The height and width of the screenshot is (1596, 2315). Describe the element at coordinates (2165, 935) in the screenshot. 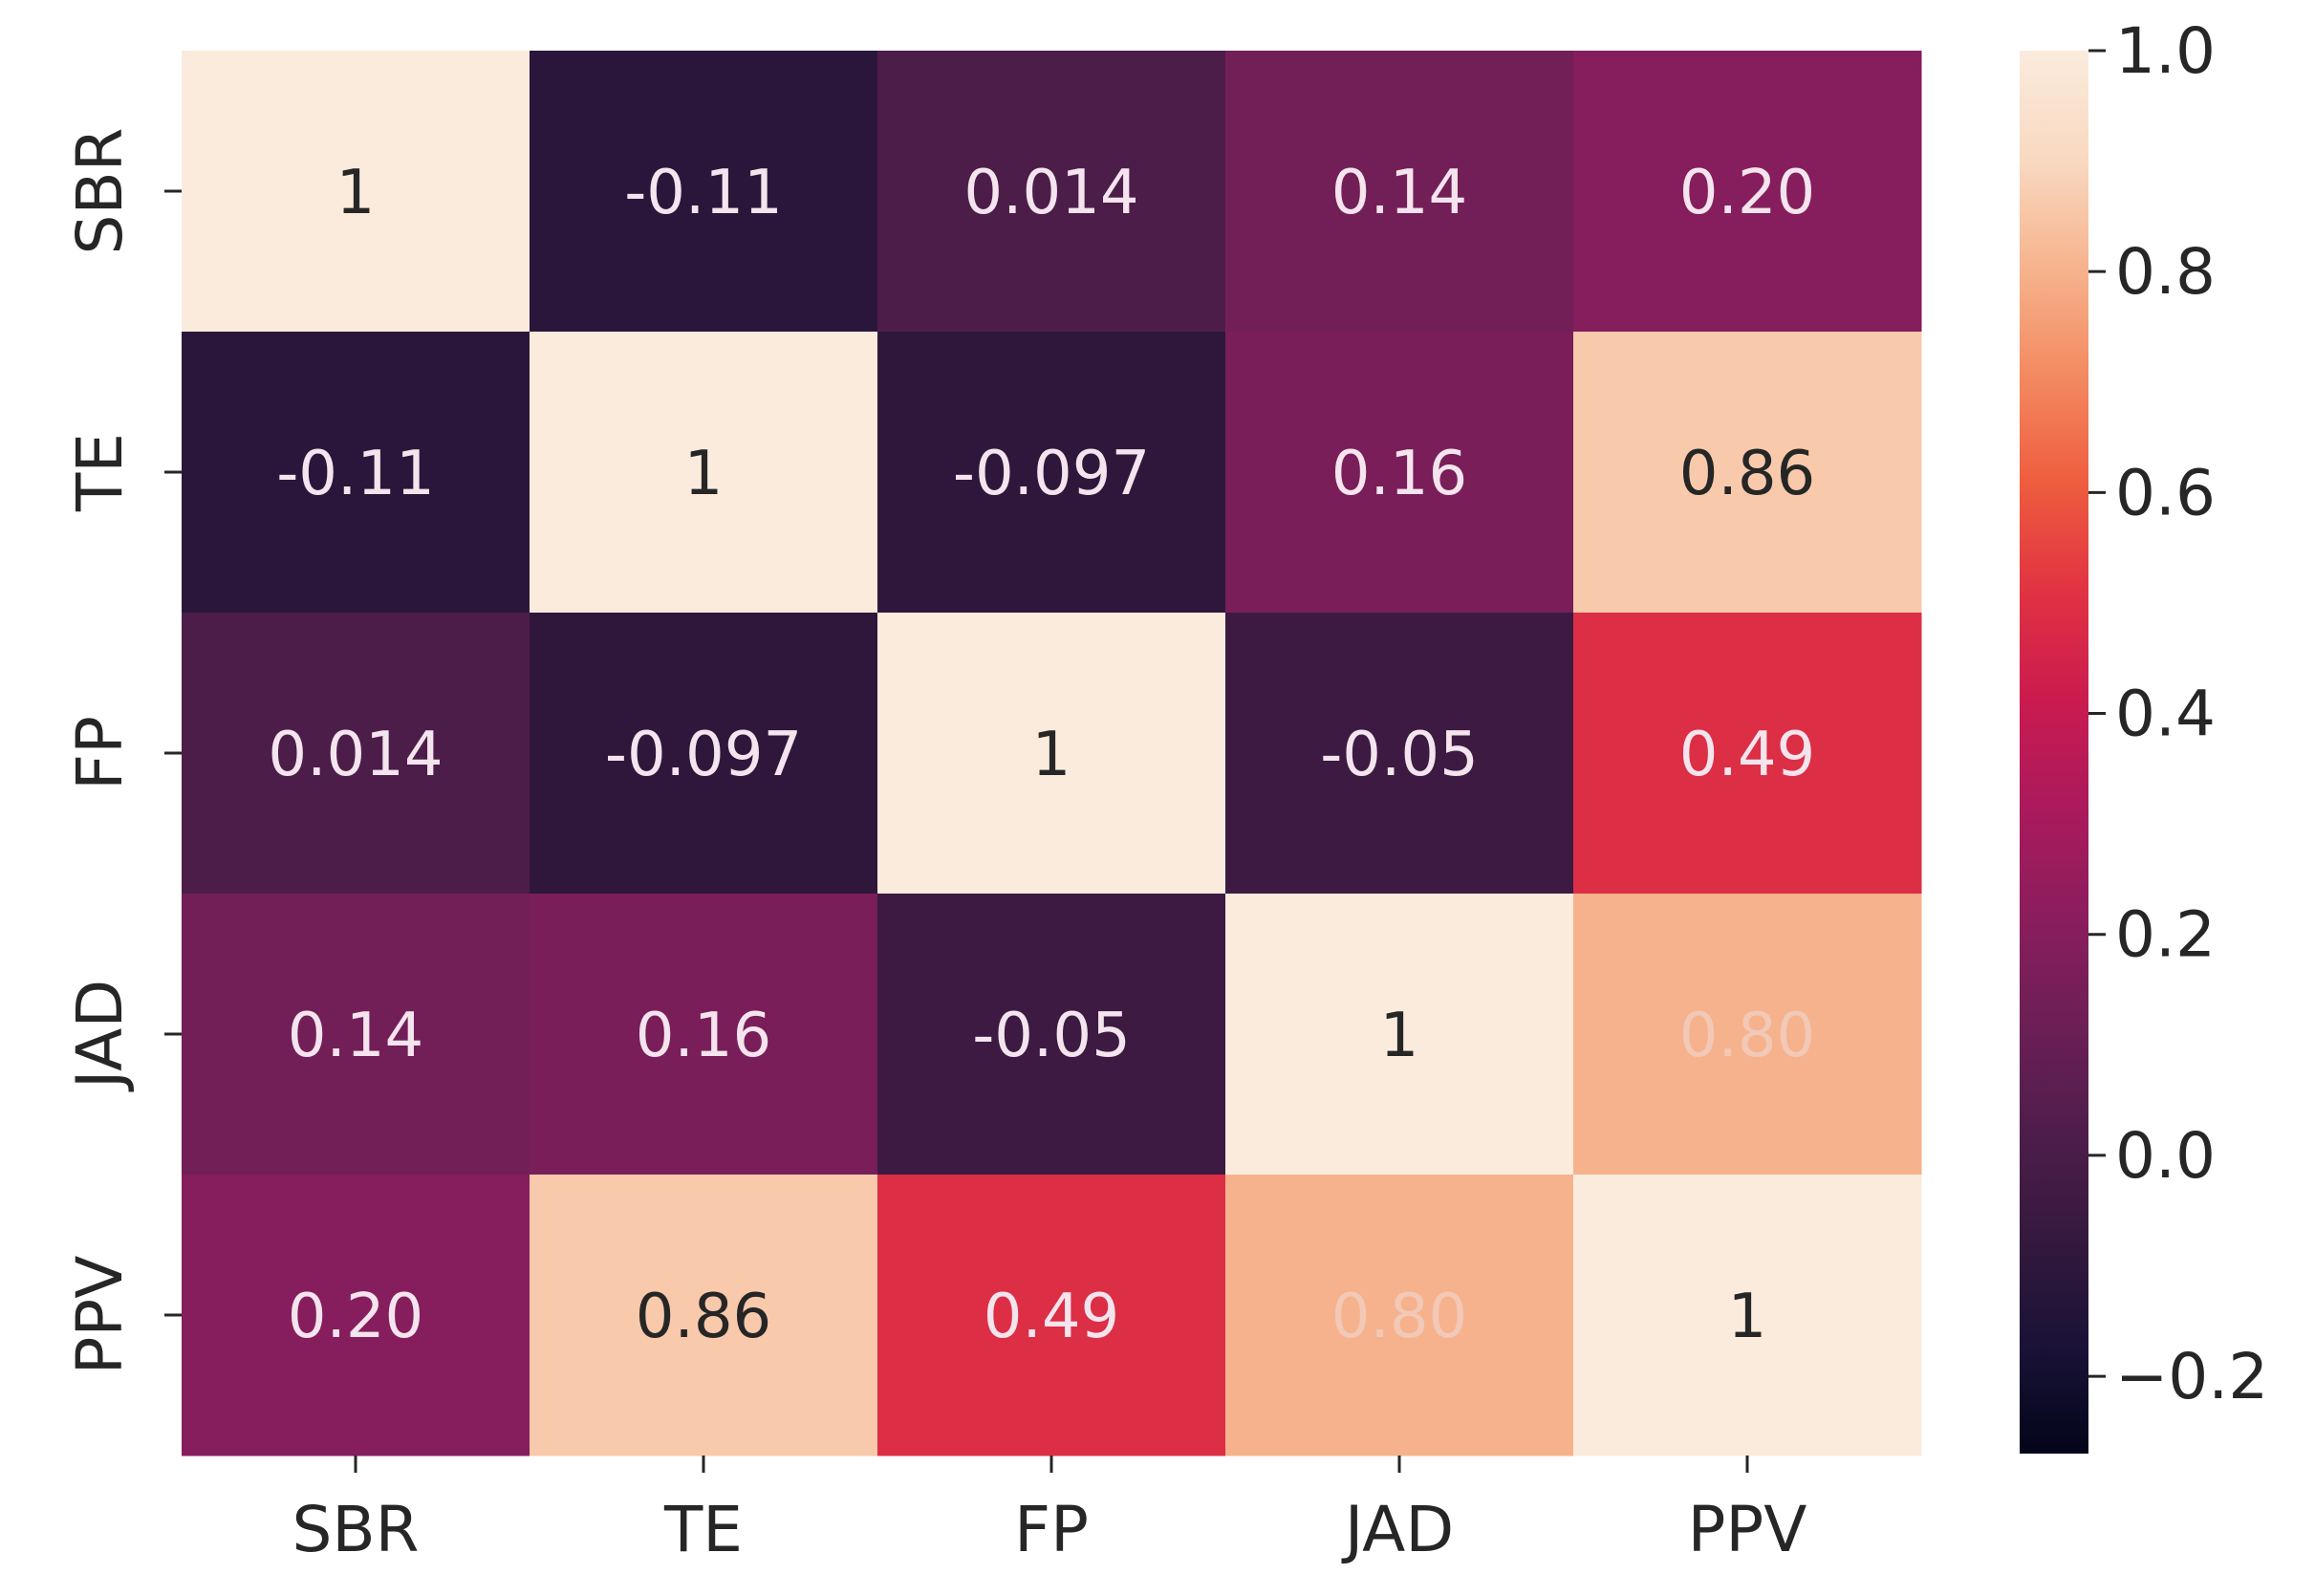

I see `colorbar-tick-label: 0.2` at that location.